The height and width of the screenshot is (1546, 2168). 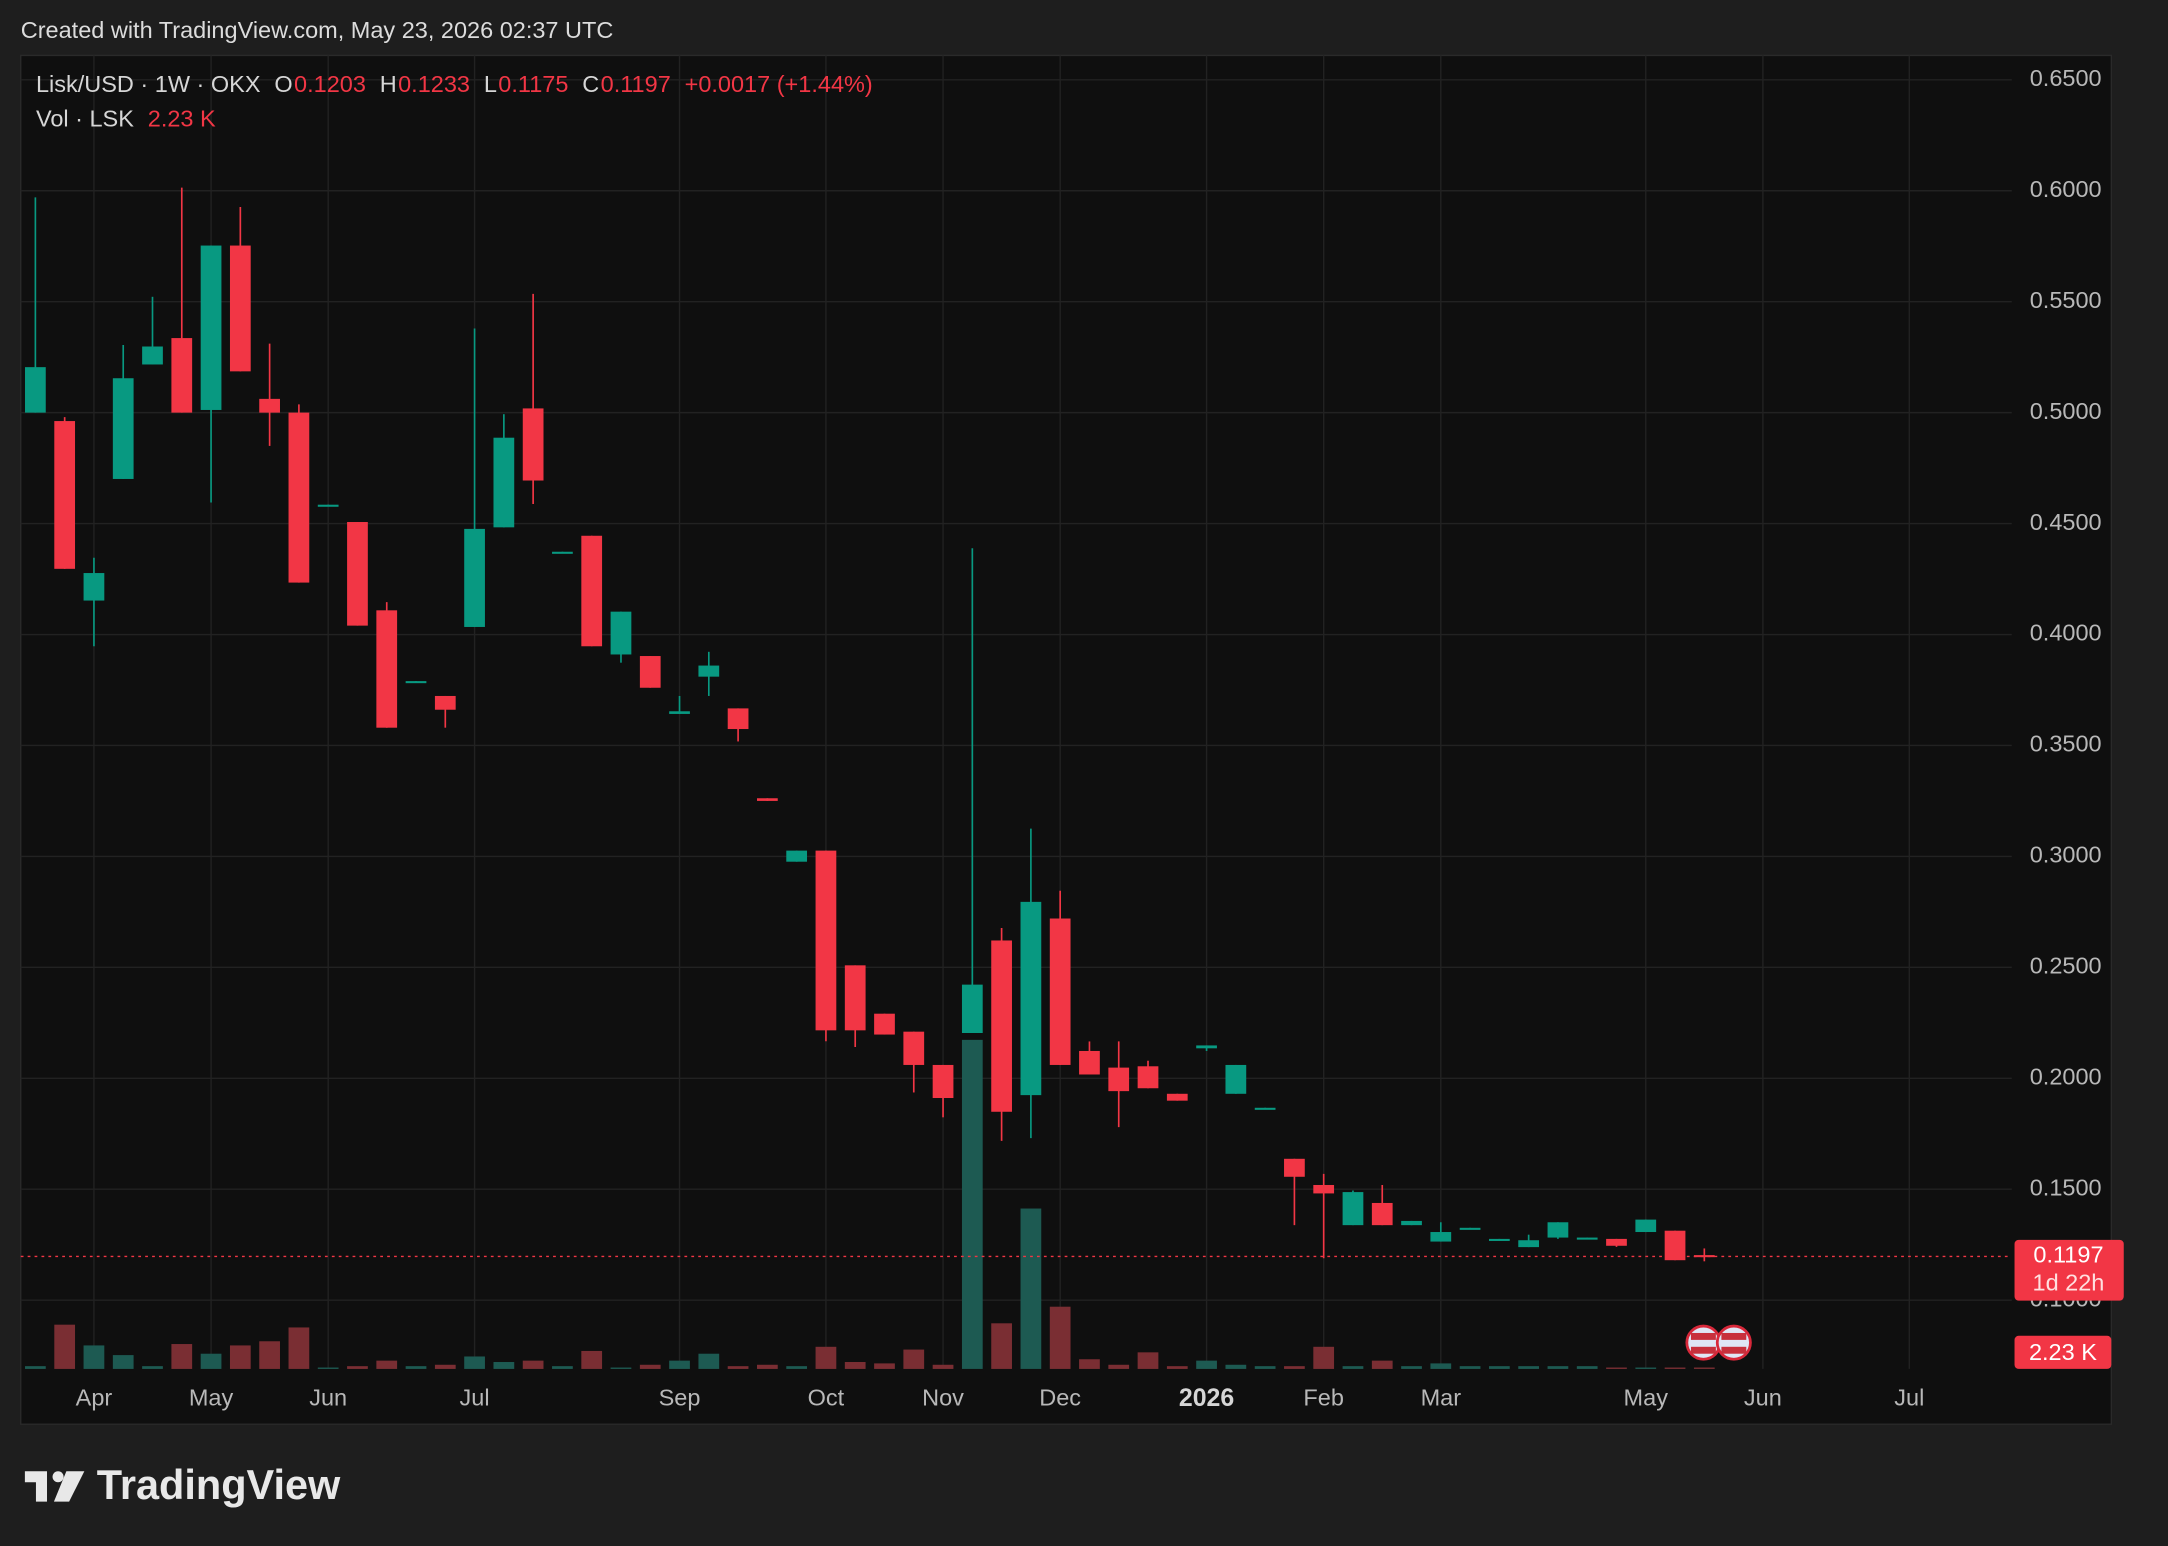 I want to click on legend-item: Lisk/USD · 1W · OKX, so click(x=148, y=84).